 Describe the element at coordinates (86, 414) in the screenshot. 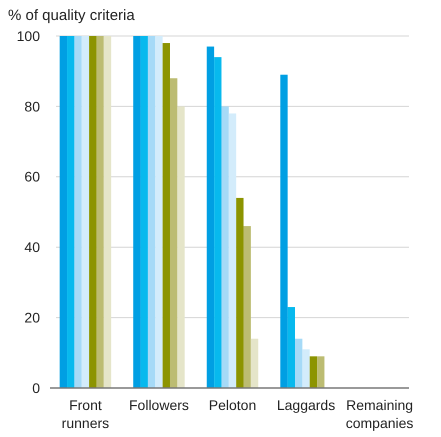

I see `x-tick-label: Front runners` at that location.